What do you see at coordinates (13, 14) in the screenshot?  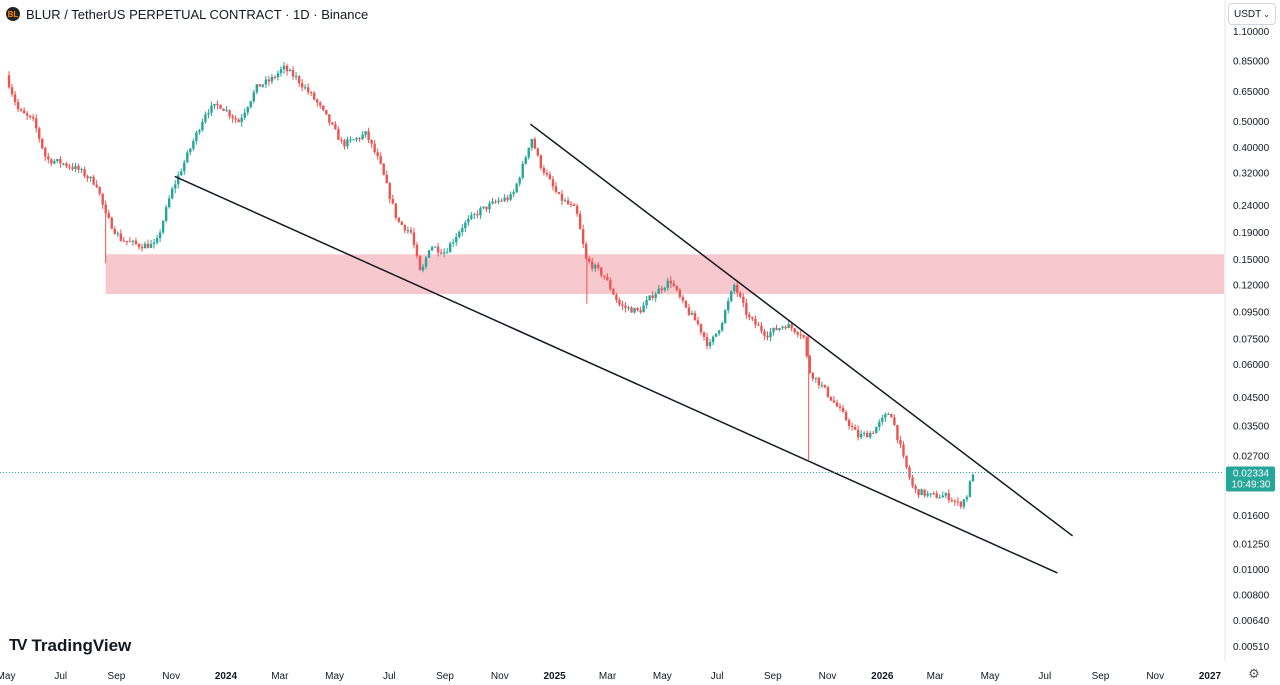 I see `blur-logo-icon: BL` at bounding box center [13, 14].